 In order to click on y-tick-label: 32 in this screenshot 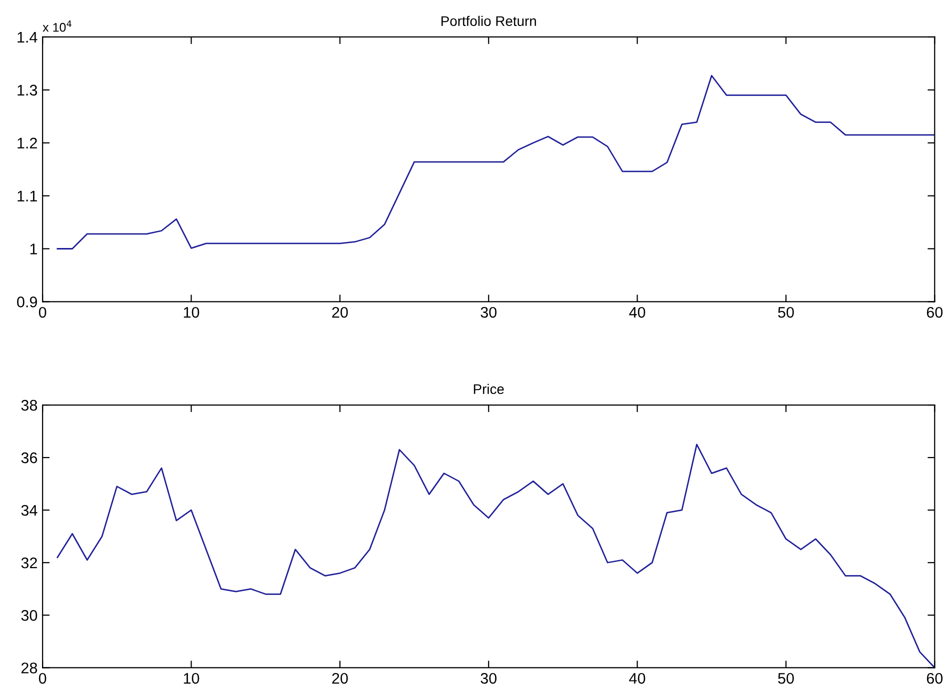, I will do `click(29, 562)`.